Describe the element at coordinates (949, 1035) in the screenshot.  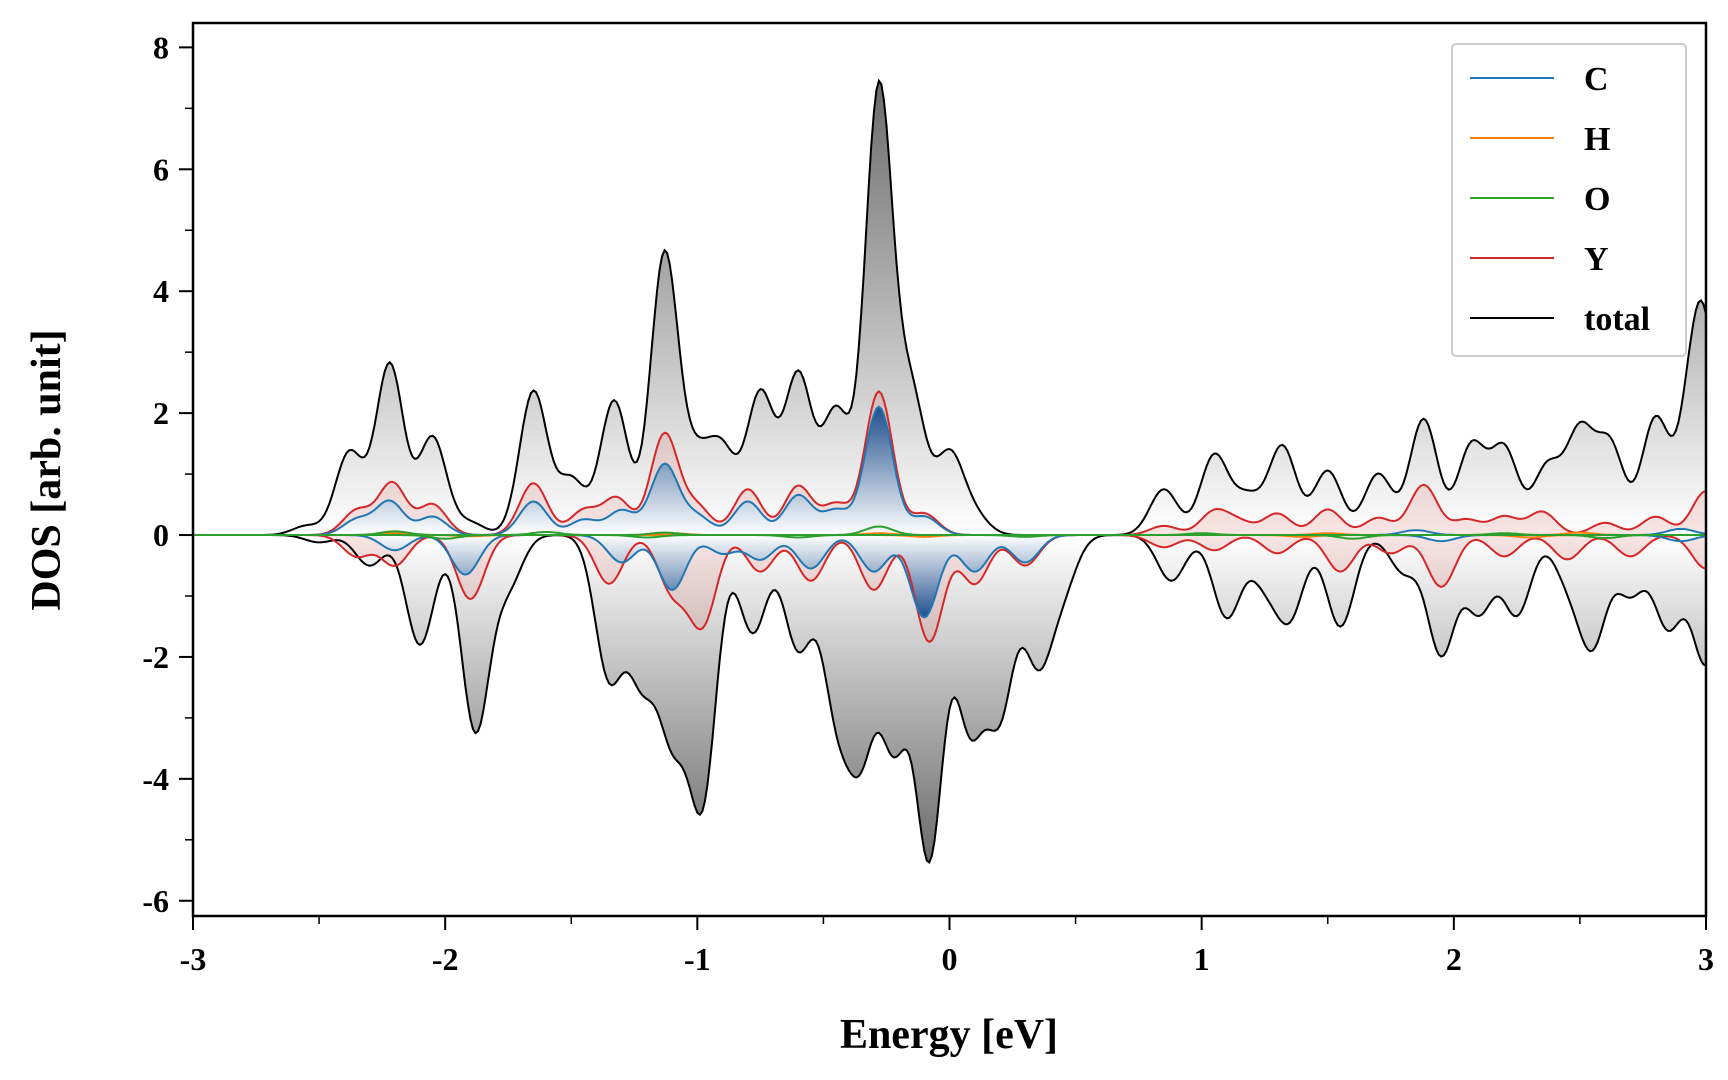
I see `x-axis-label: Energy [eV]` at that location.